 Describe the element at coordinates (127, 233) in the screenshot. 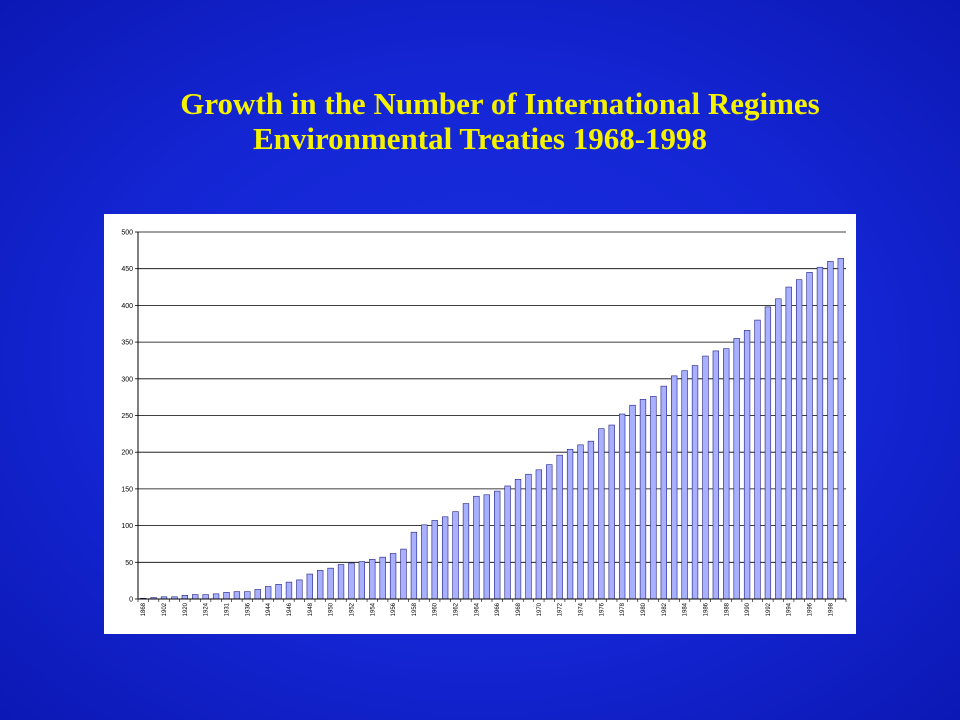

I see `y-tick-label: 500` at that location.